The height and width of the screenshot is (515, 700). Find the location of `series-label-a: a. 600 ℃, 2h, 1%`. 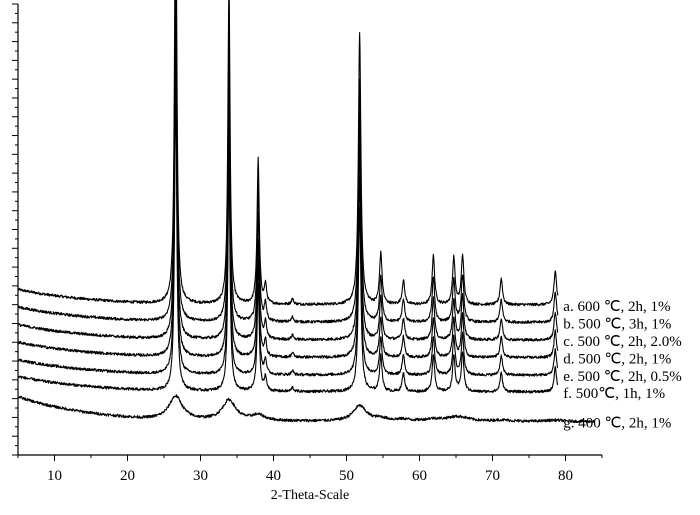

series-label-a: a. 600 ℃, 2h, 1% is located at coordinates (616, 307).